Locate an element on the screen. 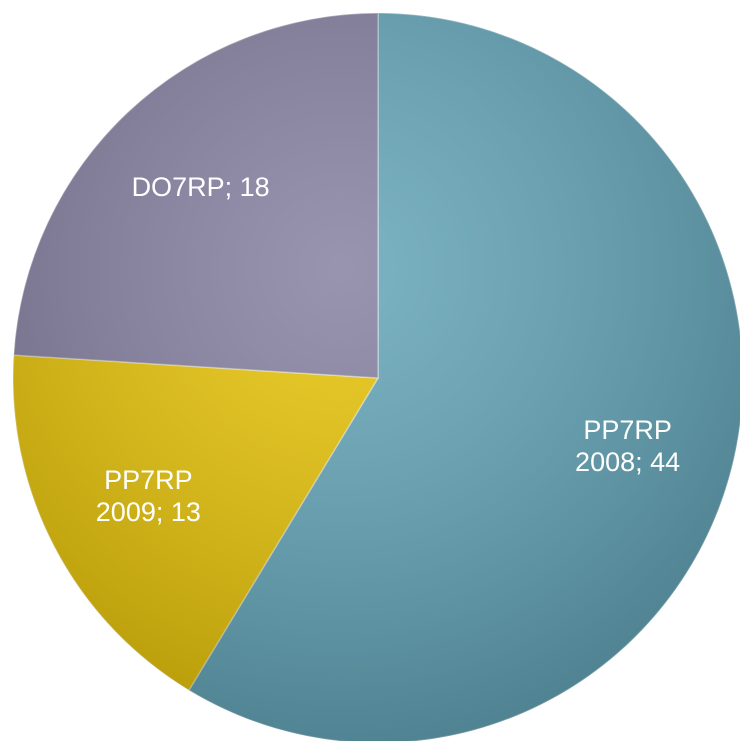 The width and height of the screenshot is (740, 741). data-label: 2009; 13 is located at coordinates (148, 512).